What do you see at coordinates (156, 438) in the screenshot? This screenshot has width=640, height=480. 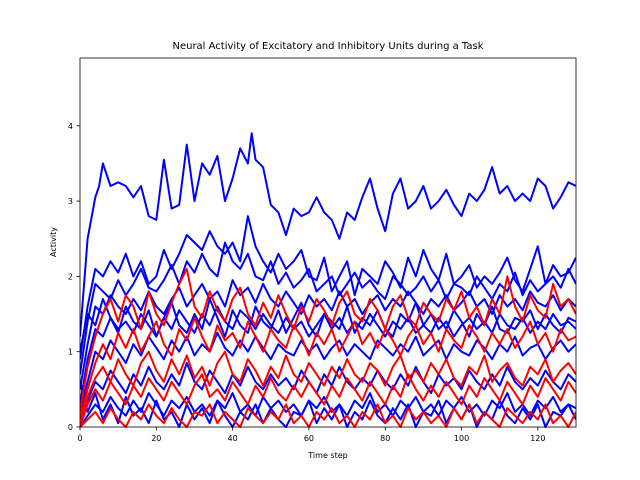 I see `x-tick-label: 20` at bounding box center [156, 438].